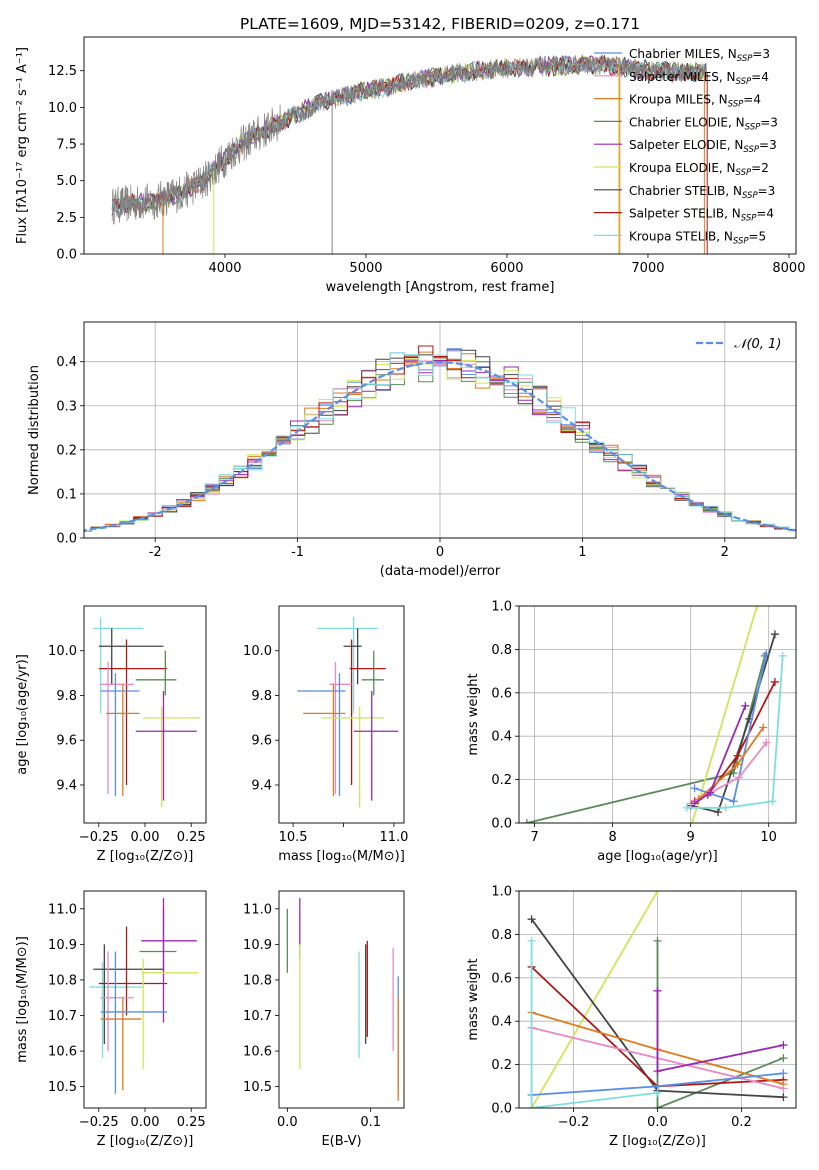  Describe the element at coordinates (788, 268) in the screenshot. I see `x-tick-label: 8000` at that location.